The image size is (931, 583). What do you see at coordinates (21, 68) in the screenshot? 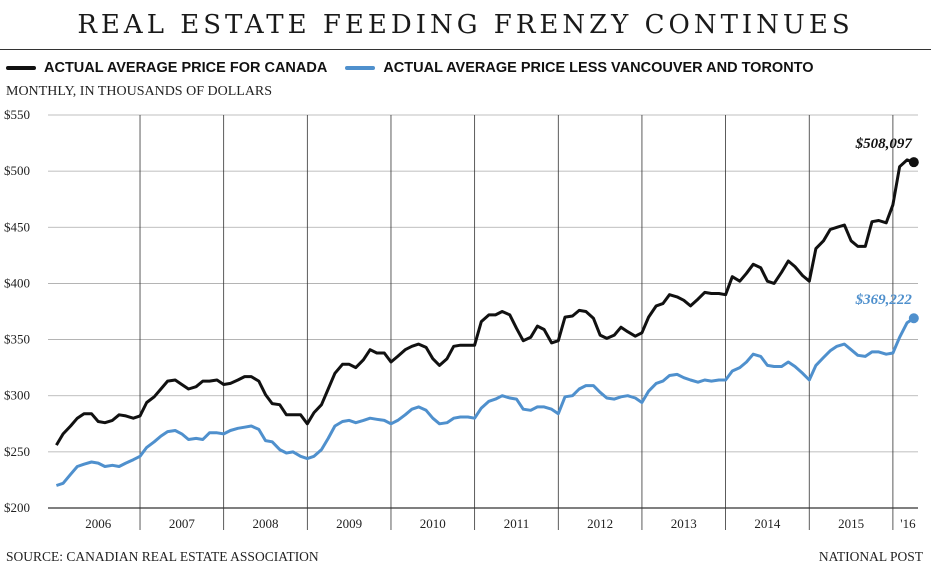
I see `legend-swatch-canada` at bounding box center [21, 68].